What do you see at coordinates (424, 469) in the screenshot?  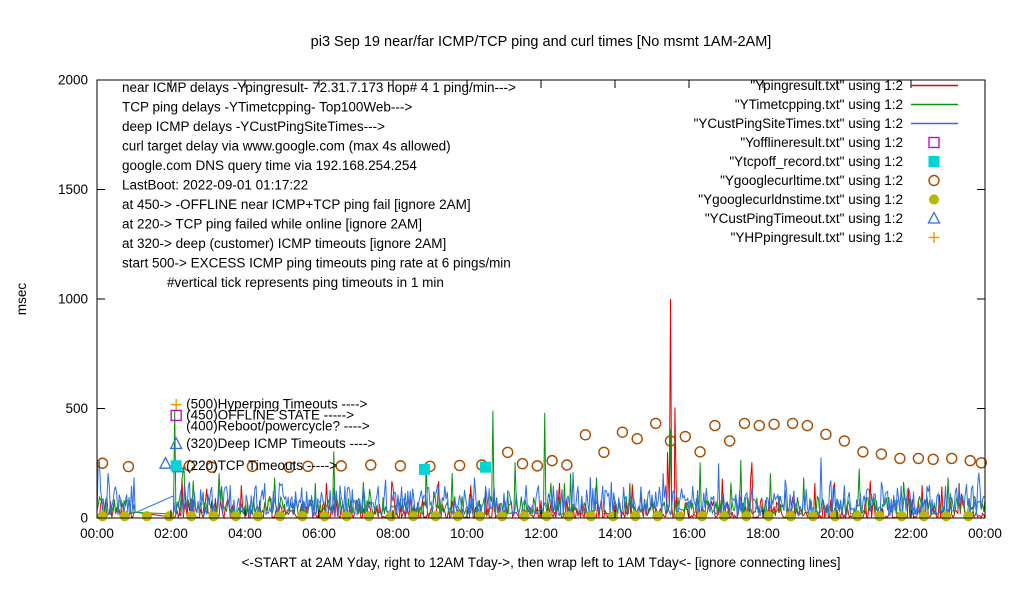 I see `point-tcp-offline-record` at bounding box center [424, 469].